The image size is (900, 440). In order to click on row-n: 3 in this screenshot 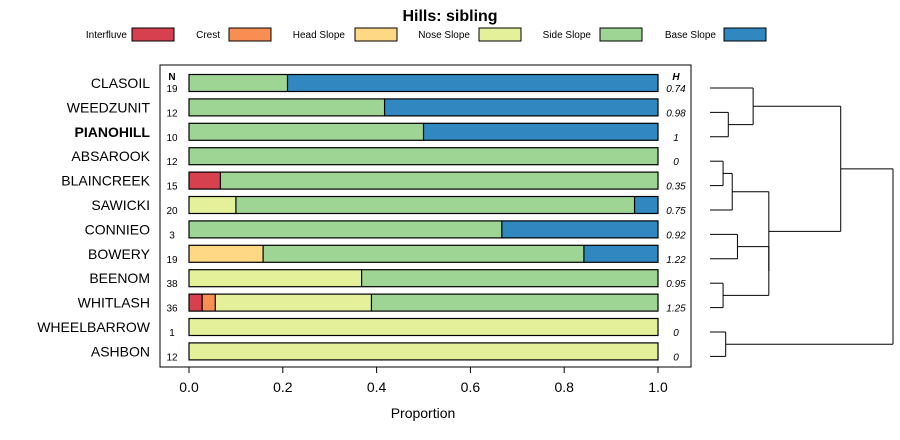, I will do `click(172, 235)`.